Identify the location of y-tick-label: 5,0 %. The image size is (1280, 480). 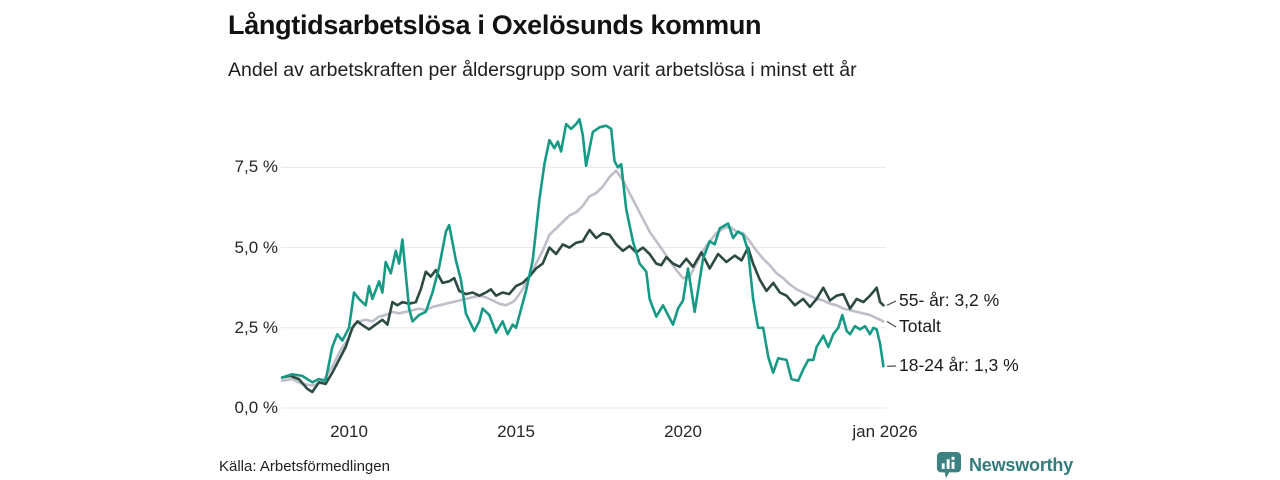
(256, 247).